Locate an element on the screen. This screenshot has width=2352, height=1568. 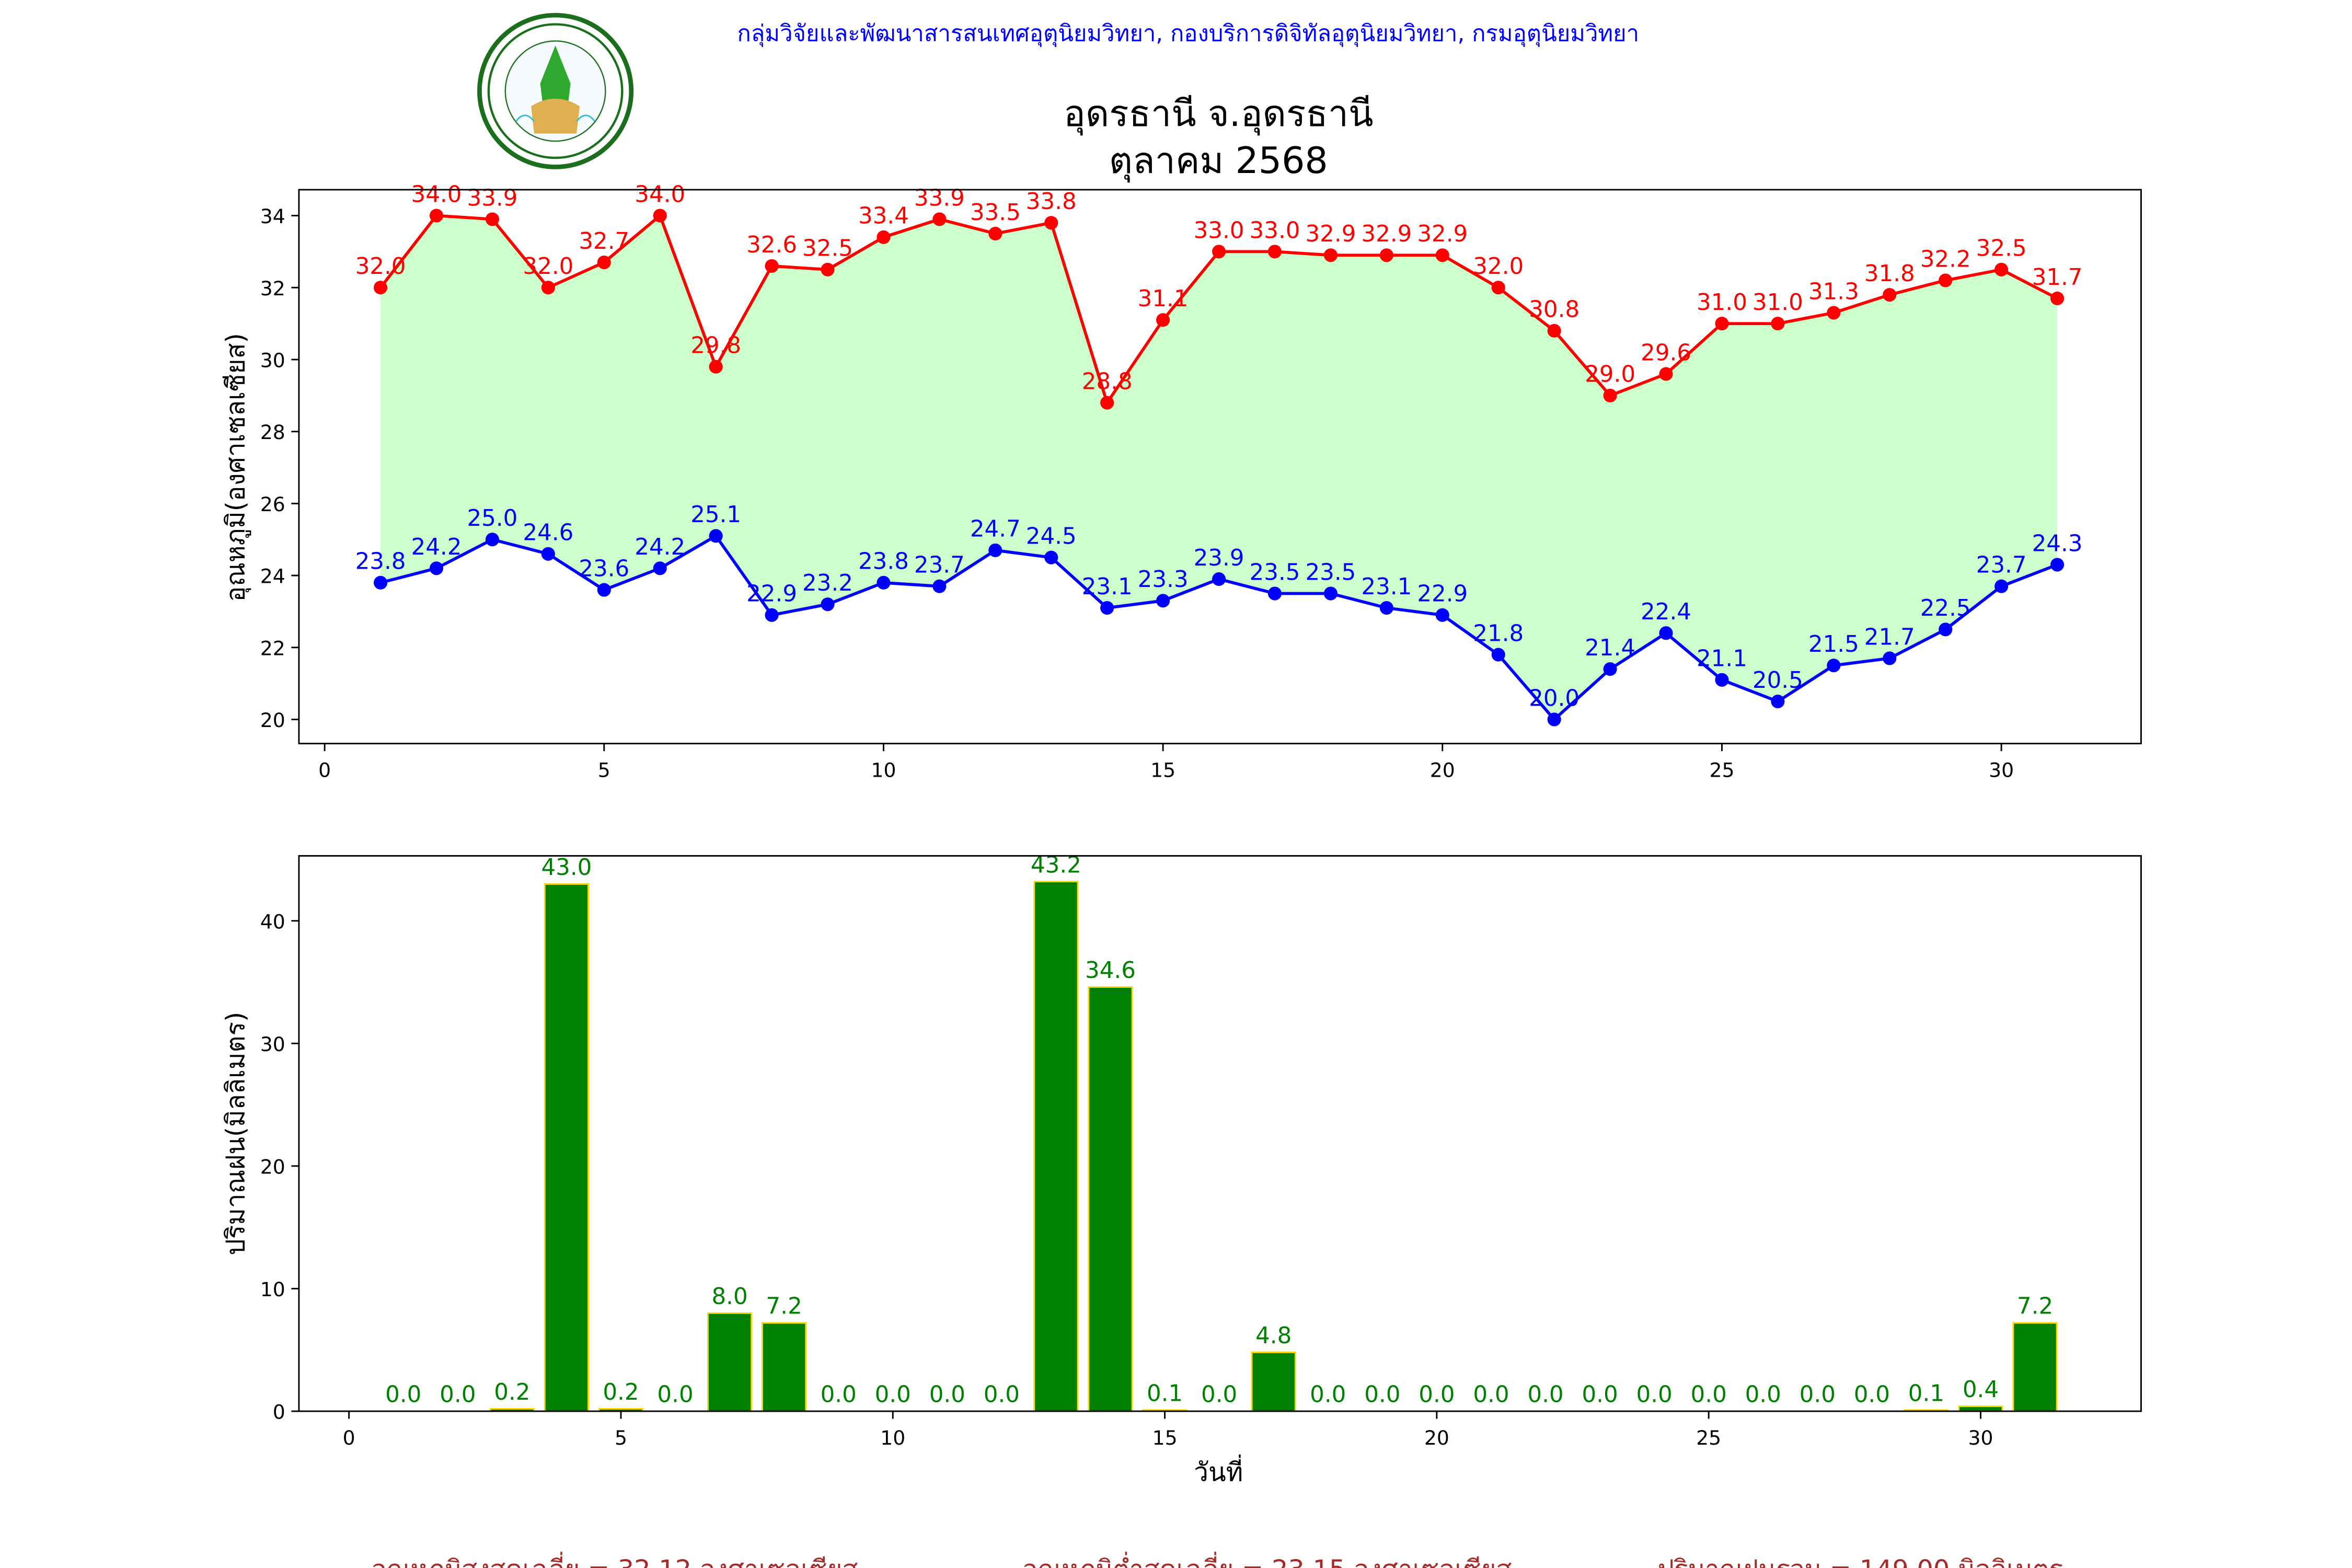
rain-bar-label: 34.6 is located at coordinates (1110, 971).